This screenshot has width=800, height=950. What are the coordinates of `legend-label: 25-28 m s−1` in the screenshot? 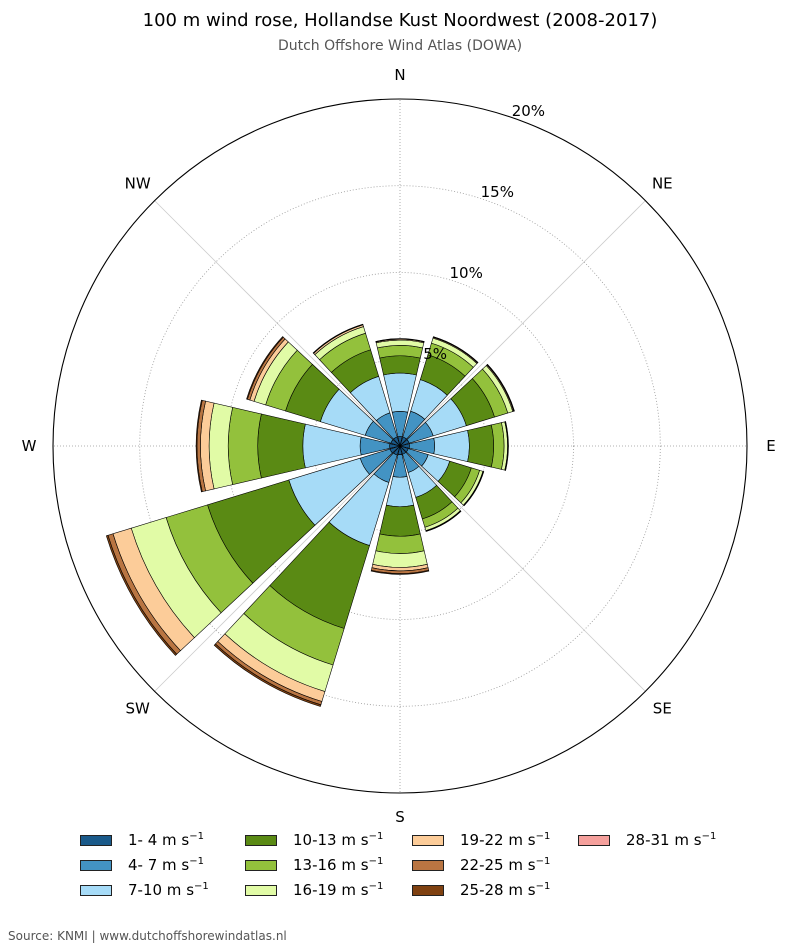 It's located at (505, 890).